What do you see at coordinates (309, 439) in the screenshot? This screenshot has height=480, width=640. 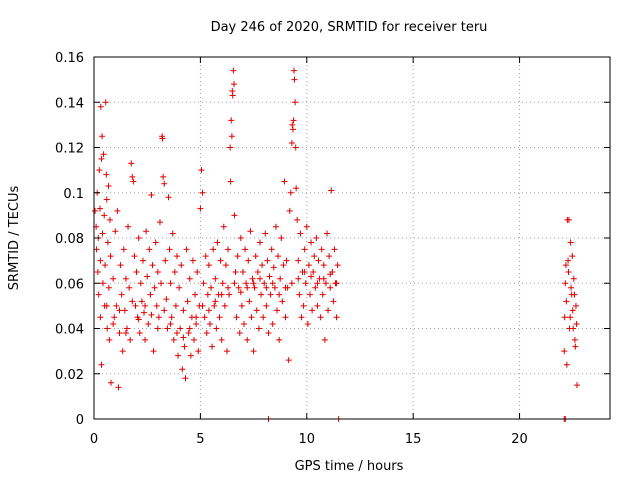 I see `x-tick-labels: 0 5 10 15 20` at bounding box center [309, 439].